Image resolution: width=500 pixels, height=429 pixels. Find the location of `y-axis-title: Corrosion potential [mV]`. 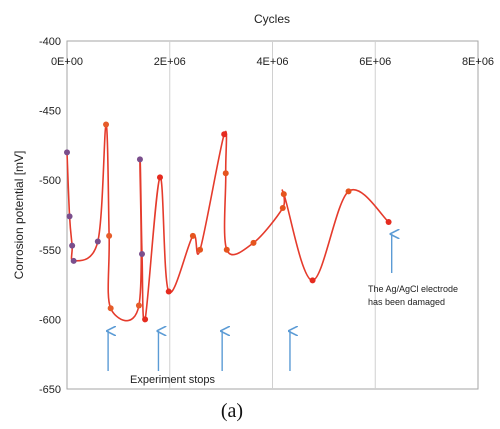

y-axis-title: Corrosion potential [mV] is located at coordinates (19, 215).